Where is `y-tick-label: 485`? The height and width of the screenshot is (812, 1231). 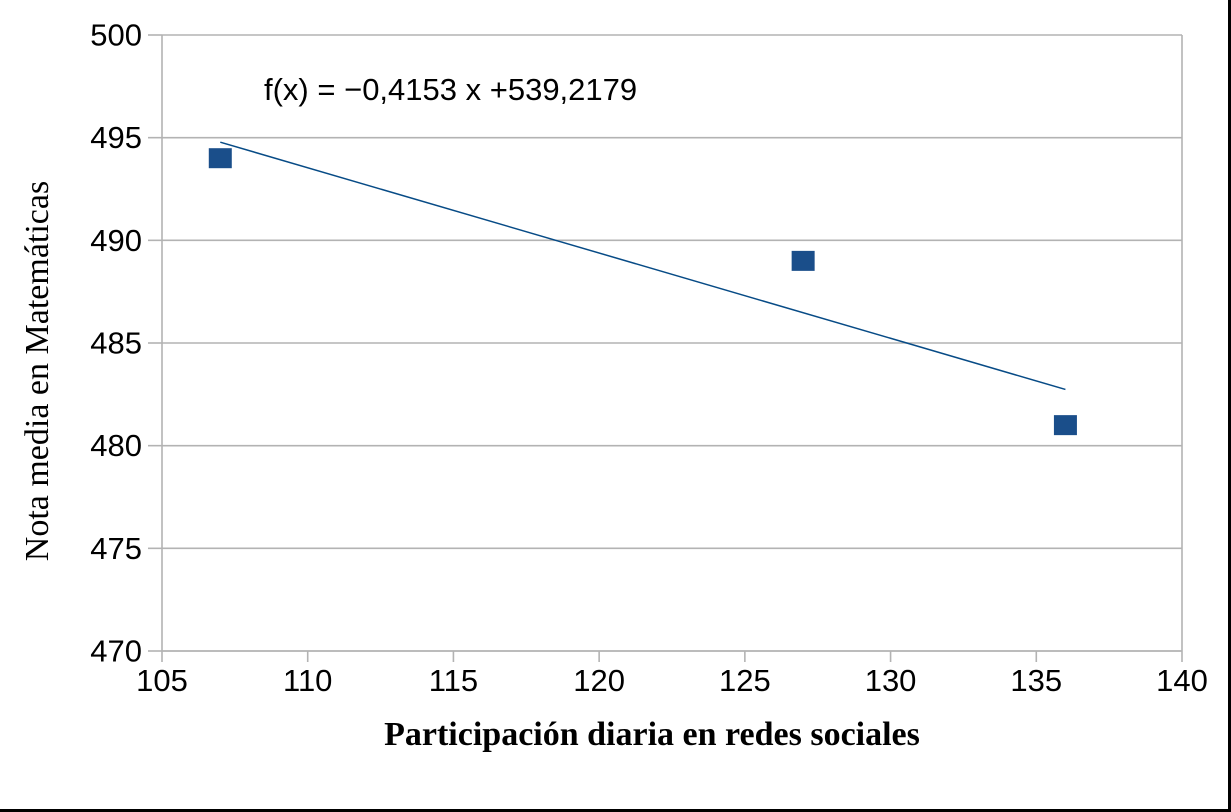 y-tick-label: 485 is located at coordinates (116, 343).